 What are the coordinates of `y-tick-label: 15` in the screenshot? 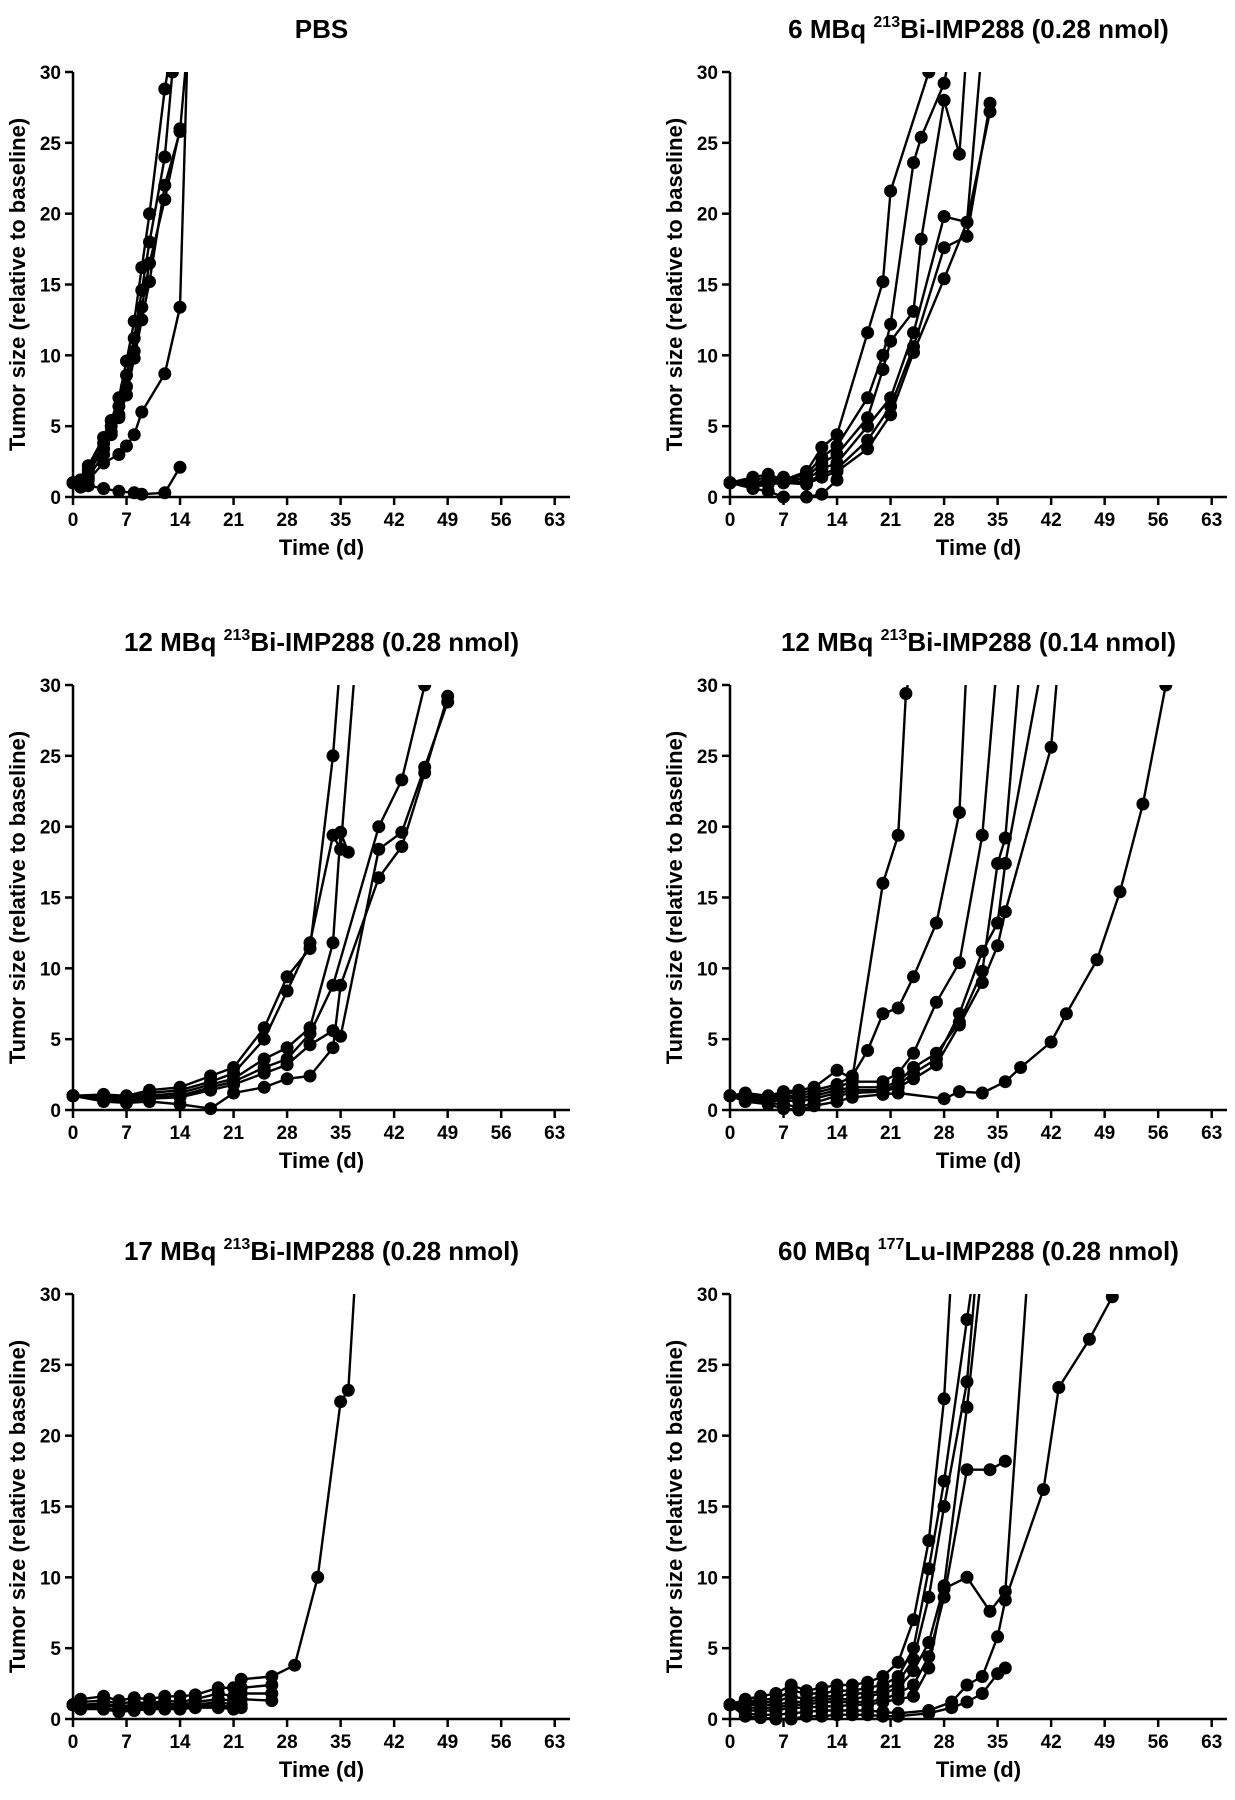 It's located at (51, 286).